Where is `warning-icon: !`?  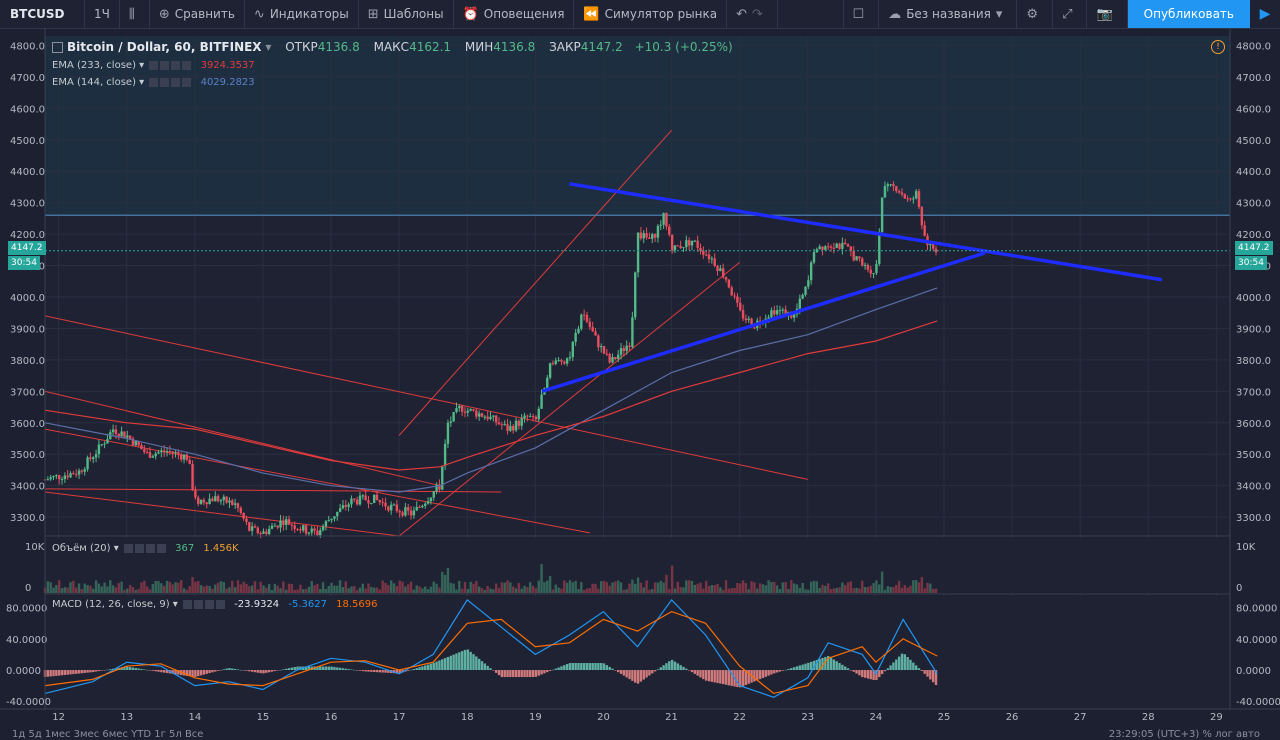
warning-icon: ! is located at coordinates (1218, 47).